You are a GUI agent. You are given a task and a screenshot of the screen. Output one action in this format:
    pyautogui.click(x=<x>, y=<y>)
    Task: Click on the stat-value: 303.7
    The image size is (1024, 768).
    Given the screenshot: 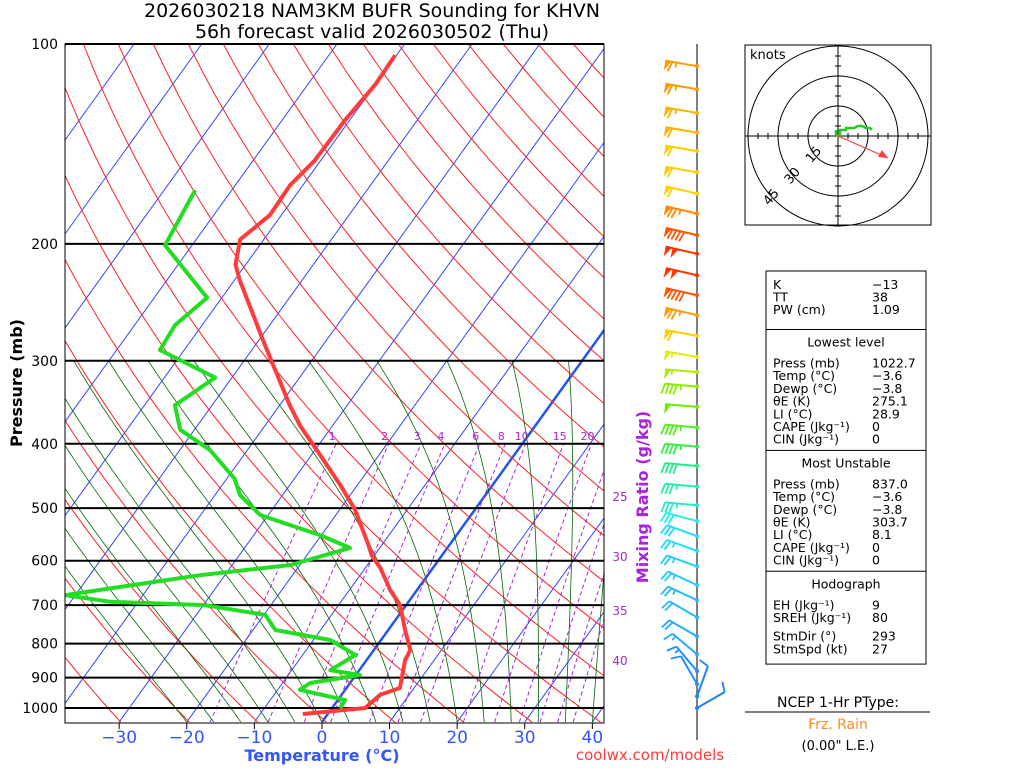 What is the action you would take?
    pyautogui.click(x=890, y=522)
    